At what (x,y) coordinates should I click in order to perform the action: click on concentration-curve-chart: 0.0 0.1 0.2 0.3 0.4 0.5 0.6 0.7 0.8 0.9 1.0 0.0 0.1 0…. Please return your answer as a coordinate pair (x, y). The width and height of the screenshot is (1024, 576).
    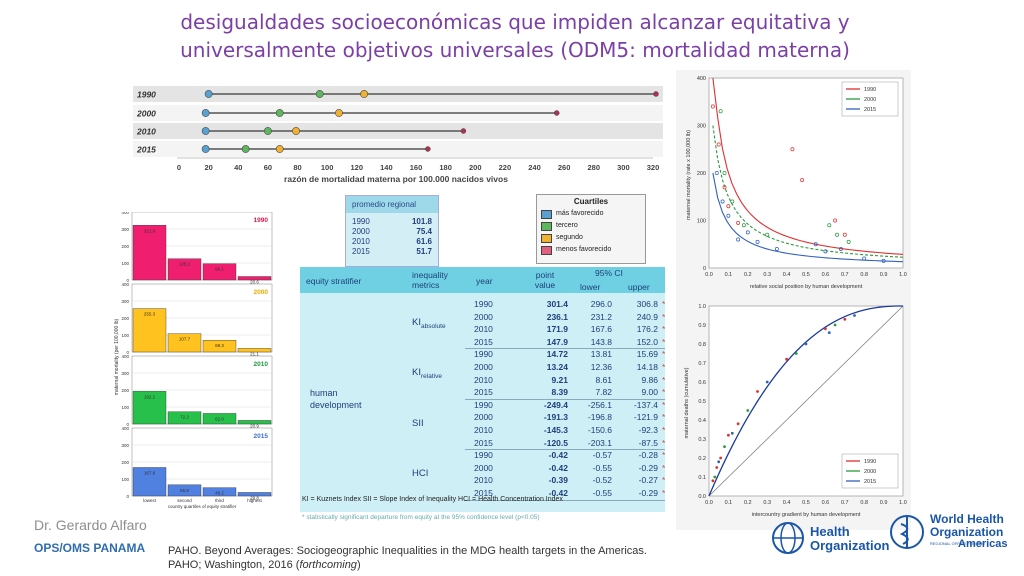
    Looking at the image, I should click on (793, 414).